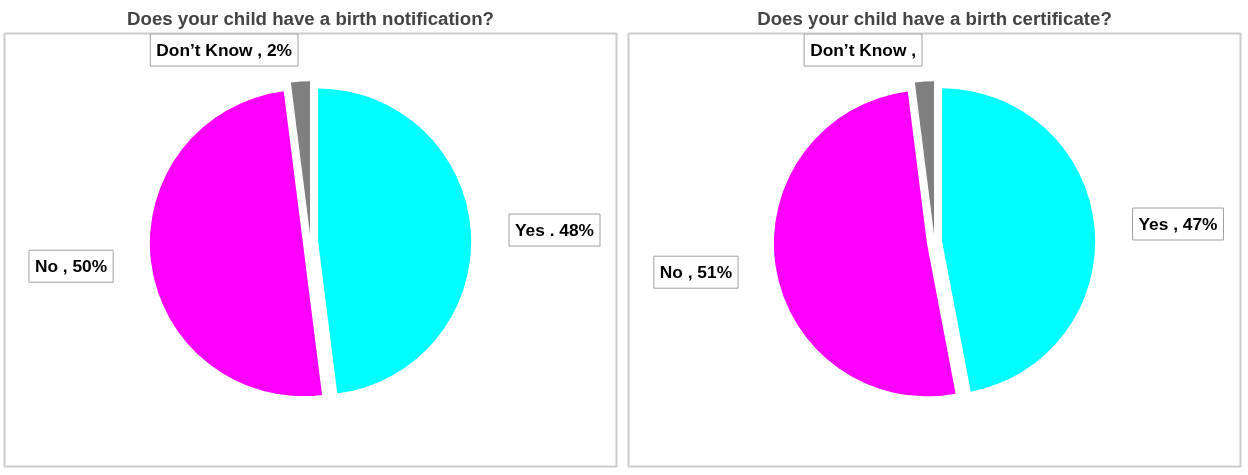  I want to click on chart-title: Does your child have a birth certificate?, so click(934, 18).